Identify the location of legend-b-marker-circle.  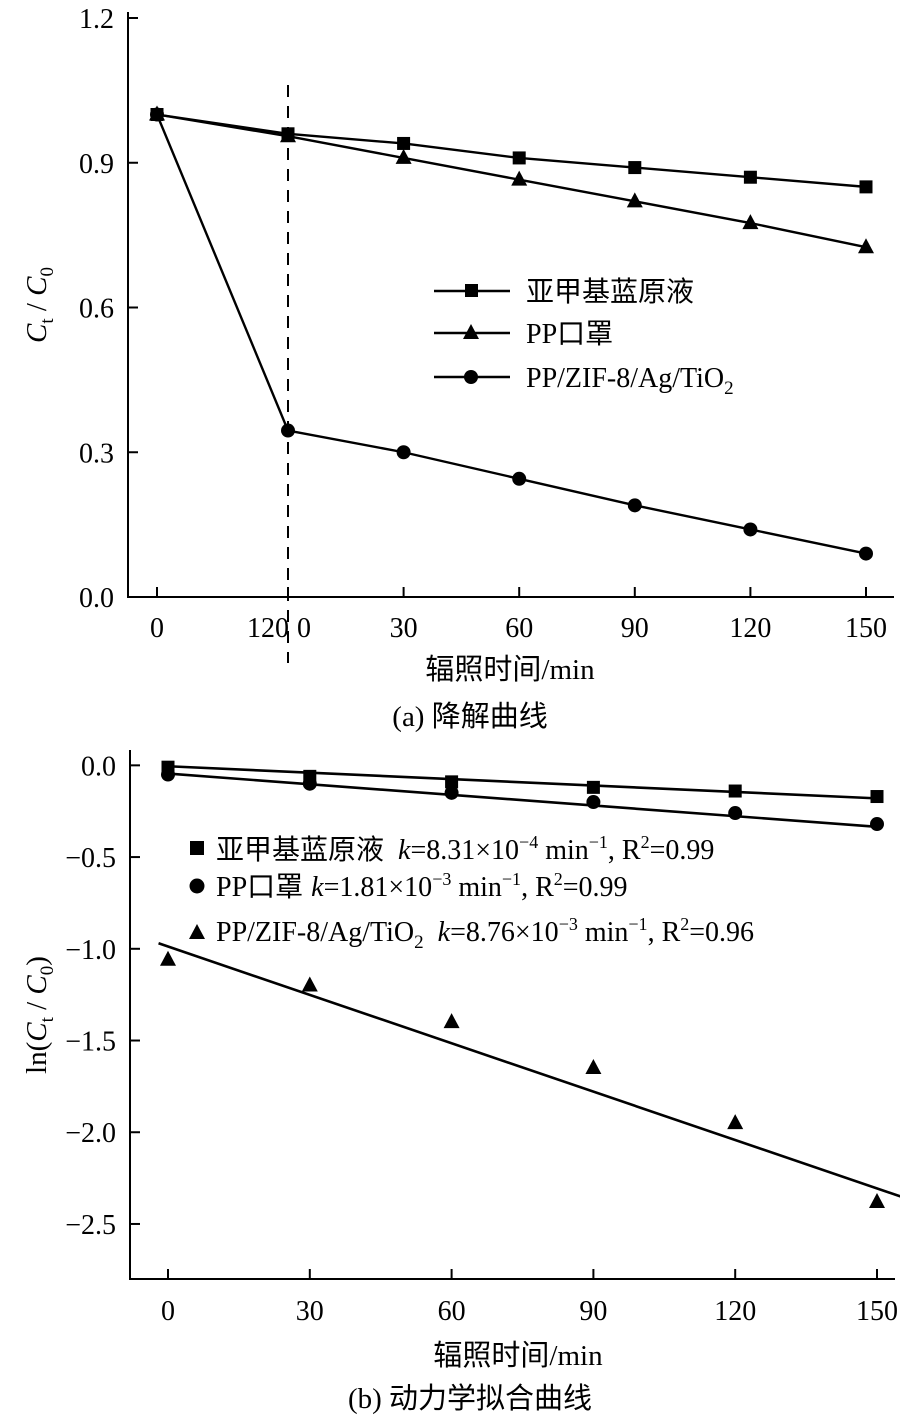
(197, 886).